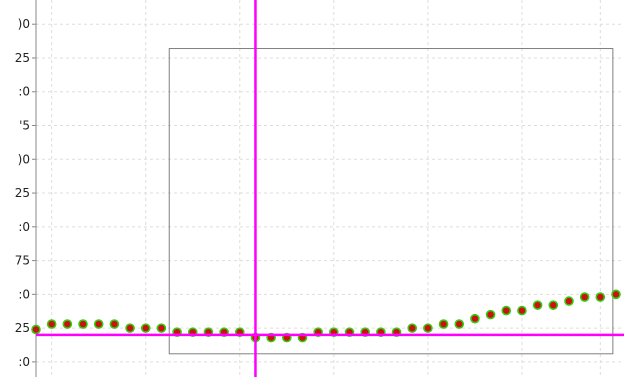 The height and width of the screenshot is (377, 624). Describe the element at coordinates (22, 261) in the screenshot. I see `y-tick-label: 75` at that location.